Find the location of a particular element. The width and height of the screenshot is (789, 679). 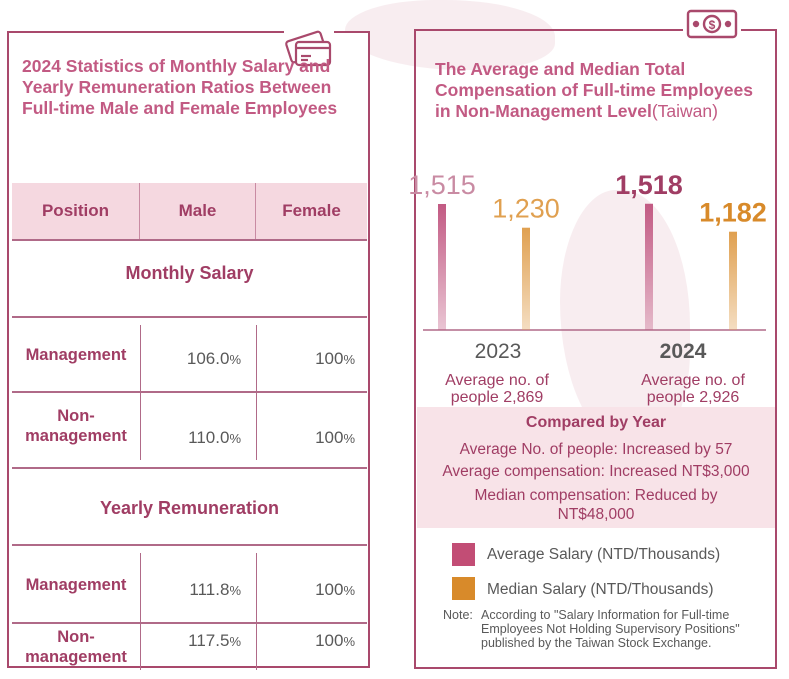

avg-people-2023: Average no. of people 2,869 is located at coordinates (497, 389).